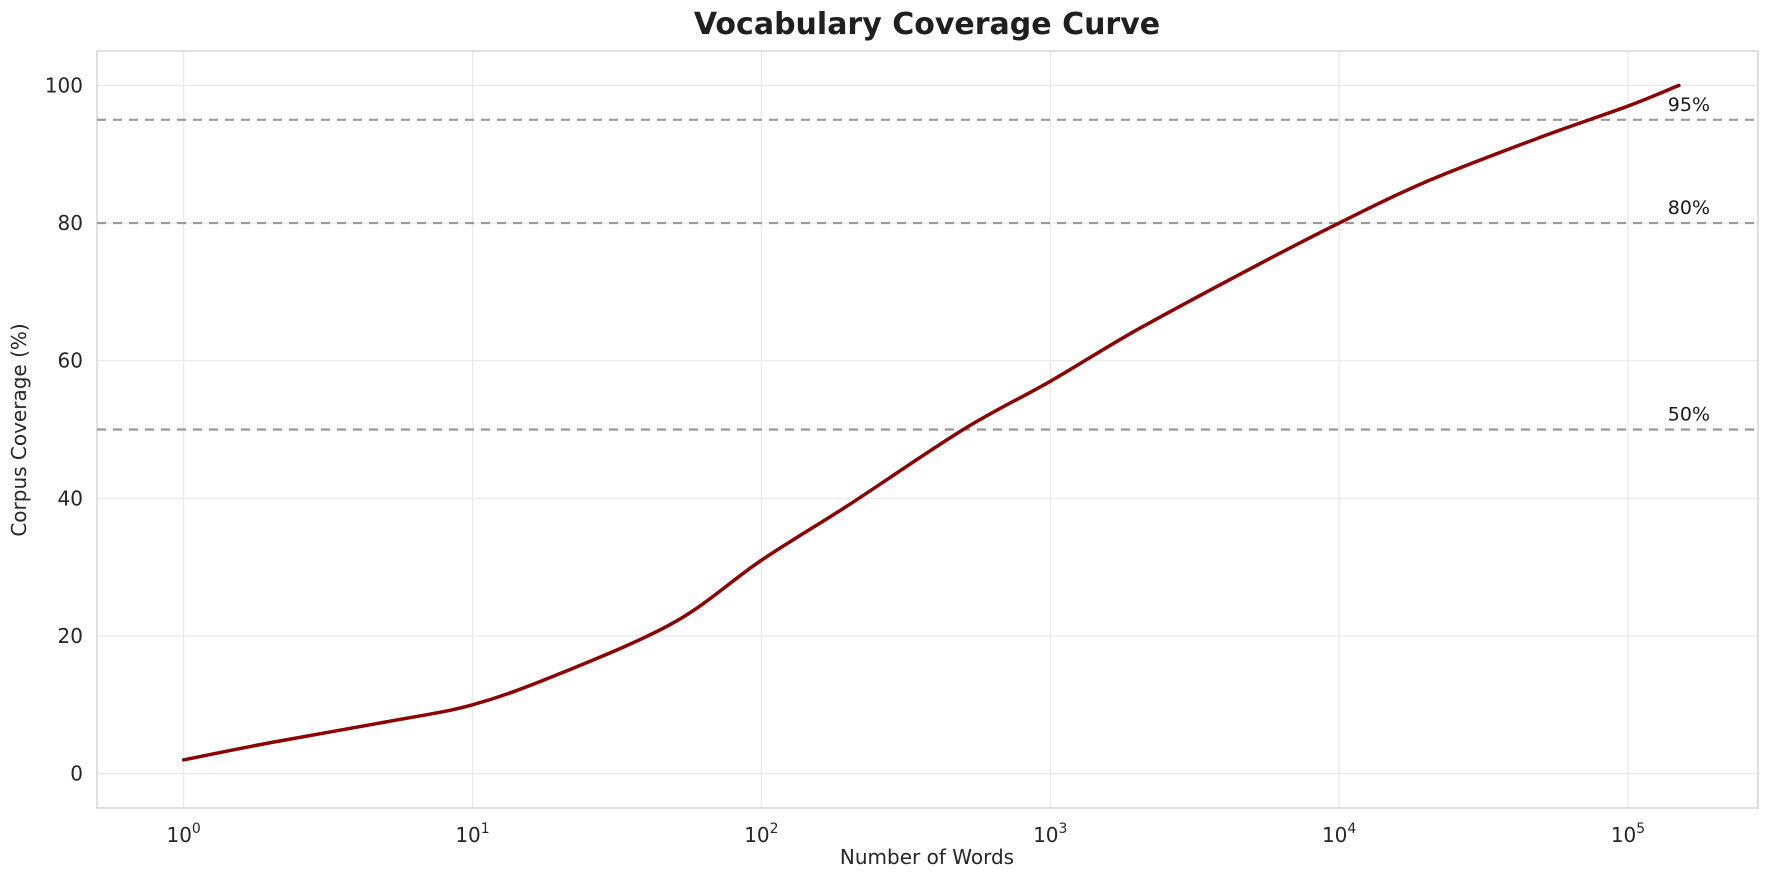 This screenshot has width=1784, height=883. I want to click on y-axis-label: Corpus Coverage (%), so click(19, 429).